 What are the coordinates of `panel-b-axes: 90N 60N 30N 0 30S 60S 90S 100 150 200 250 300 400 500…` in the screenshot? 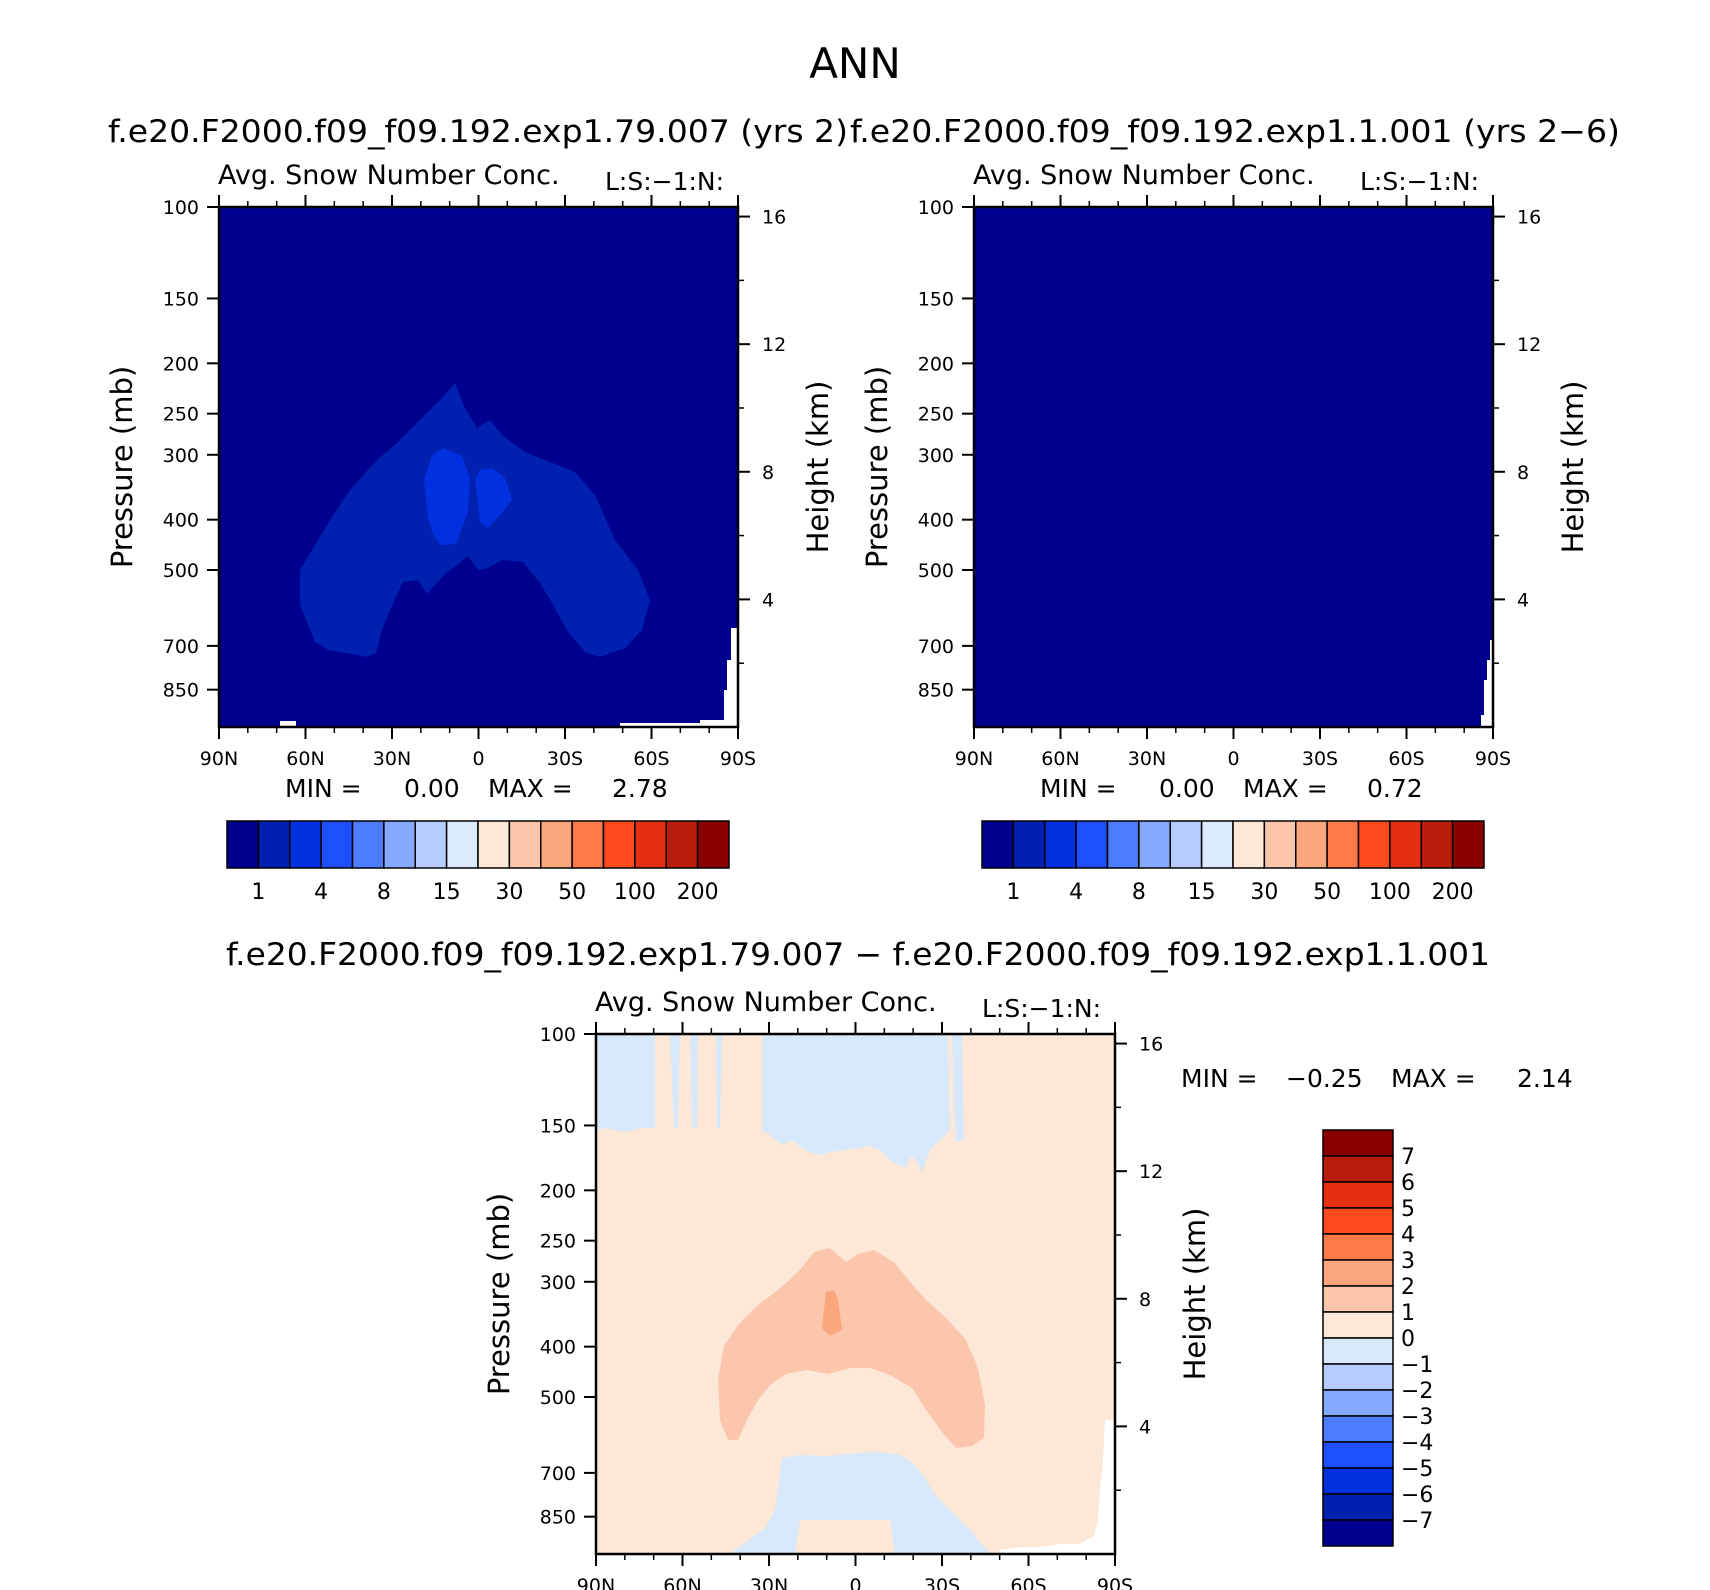 It's located at (1229, 482).